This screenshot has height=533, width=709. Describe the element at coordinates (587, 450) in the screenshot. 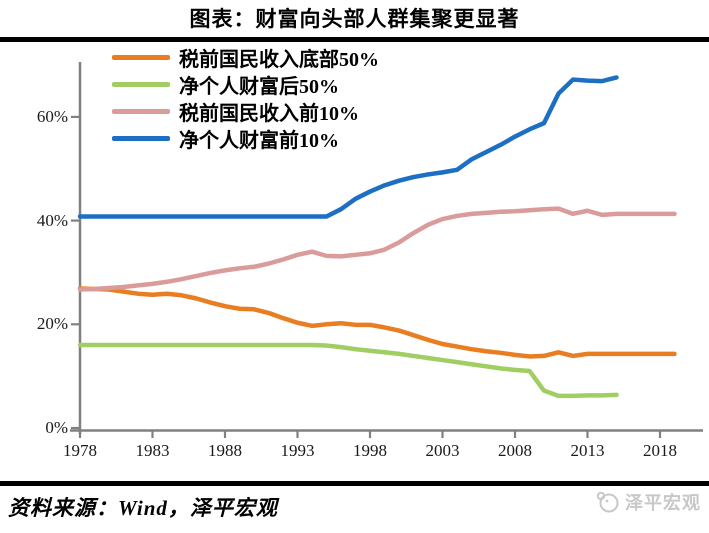

I see `x-tick-label-2013: 2013` at that location.